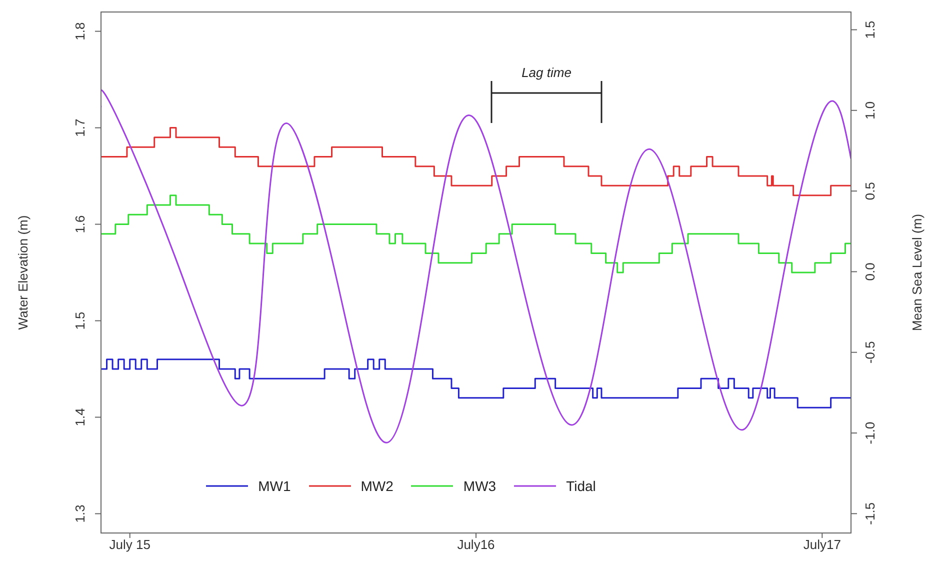 This screenshot has height=567, width=935. What do you see at coordinates (80, 417) in the screenshot?
I see `y-tick-label: 1.4` at bounding box center [80, 417].